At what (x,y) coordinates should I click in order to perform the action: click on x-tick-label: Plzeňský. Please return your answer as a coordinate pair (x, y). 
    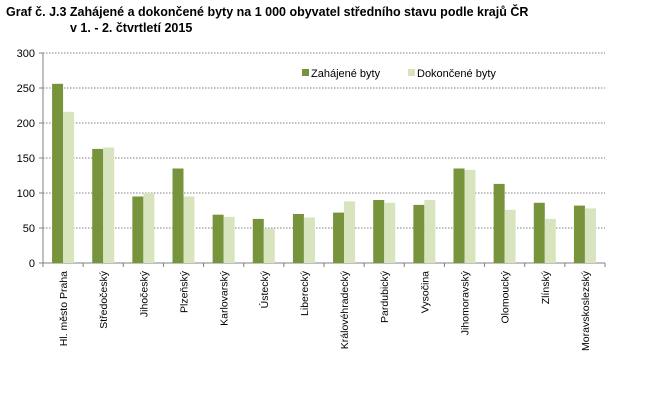
    Looking at the image, I should click on (185, 291).